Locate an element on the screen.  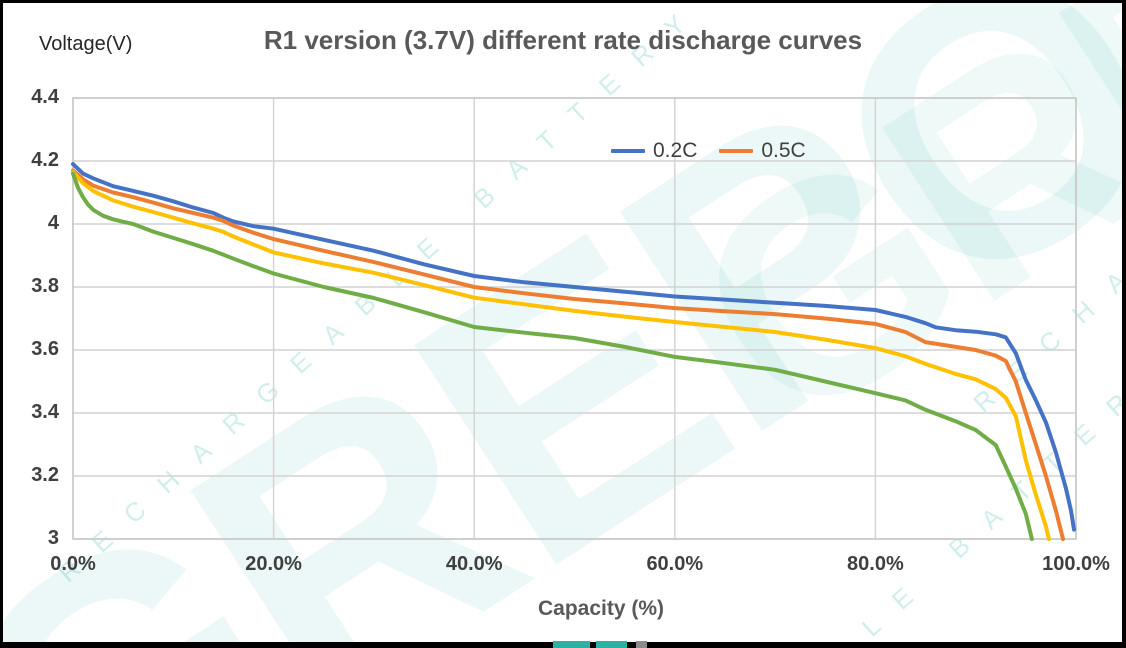
y-tick-label: 3.6 is located at coordinates (45, 349).